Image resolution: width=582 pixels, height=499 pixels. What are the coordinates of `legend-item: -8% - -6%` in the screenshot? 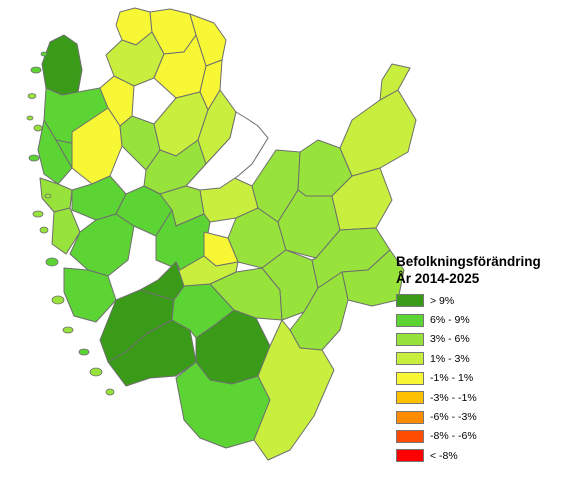 It's located at (486, 436).